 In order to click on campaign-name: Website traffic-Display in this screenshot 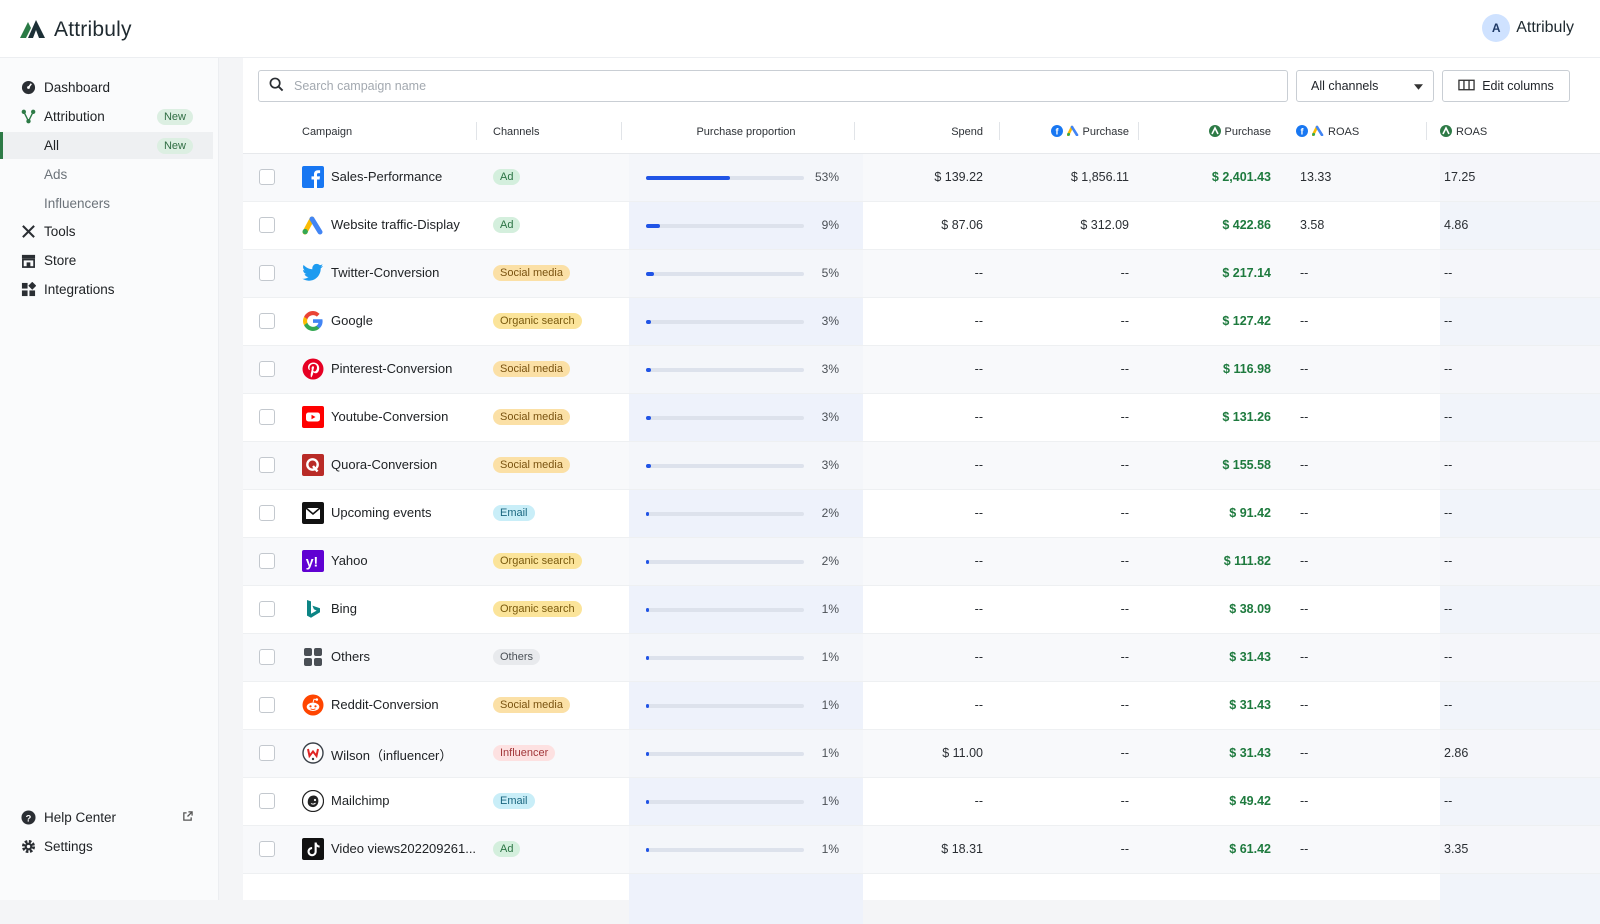, I will do `click(395, 224)`.